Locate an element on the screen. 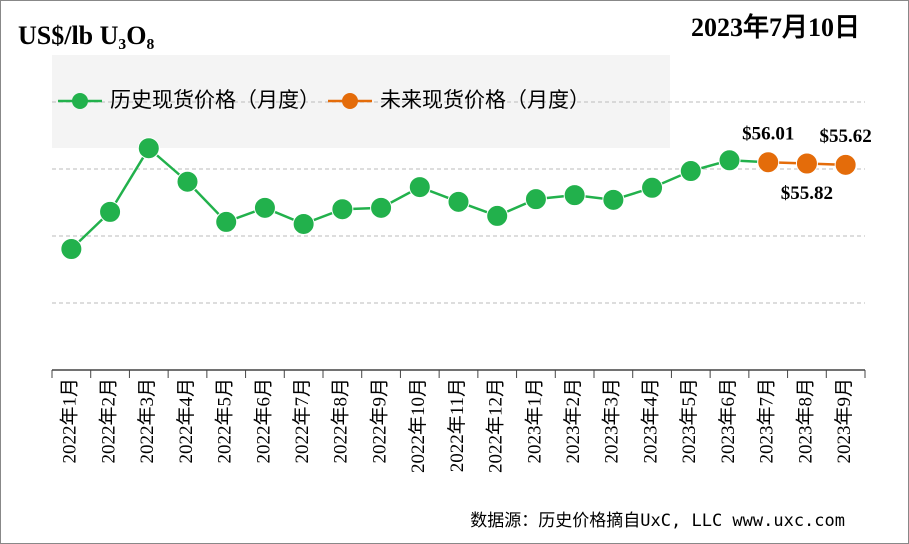 Image resolution: width=909 pixels, height=544 pixels. legend-label: 历史现货价格（月度） is located at coordinates (215, 100).